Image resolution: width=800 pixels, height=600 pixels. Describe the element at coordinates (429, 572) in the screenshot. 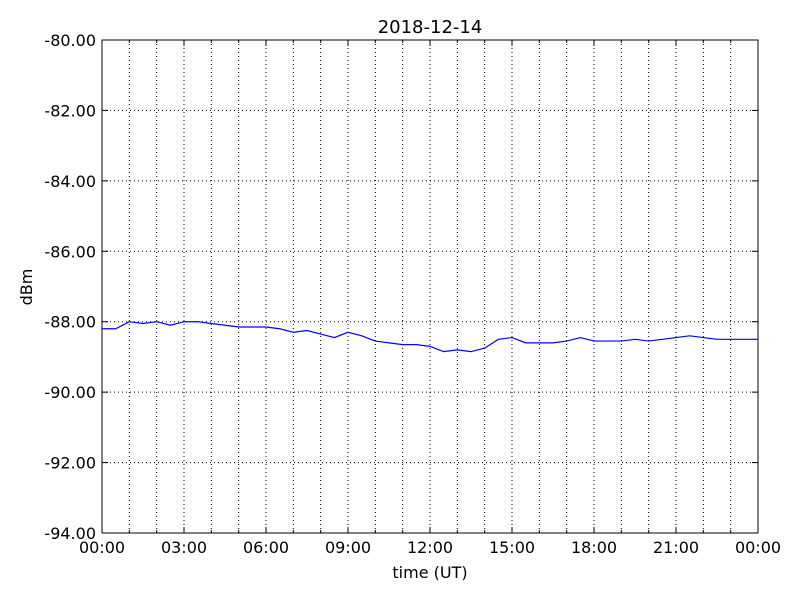

I see `x-axis-label: time (UT)` at that location.